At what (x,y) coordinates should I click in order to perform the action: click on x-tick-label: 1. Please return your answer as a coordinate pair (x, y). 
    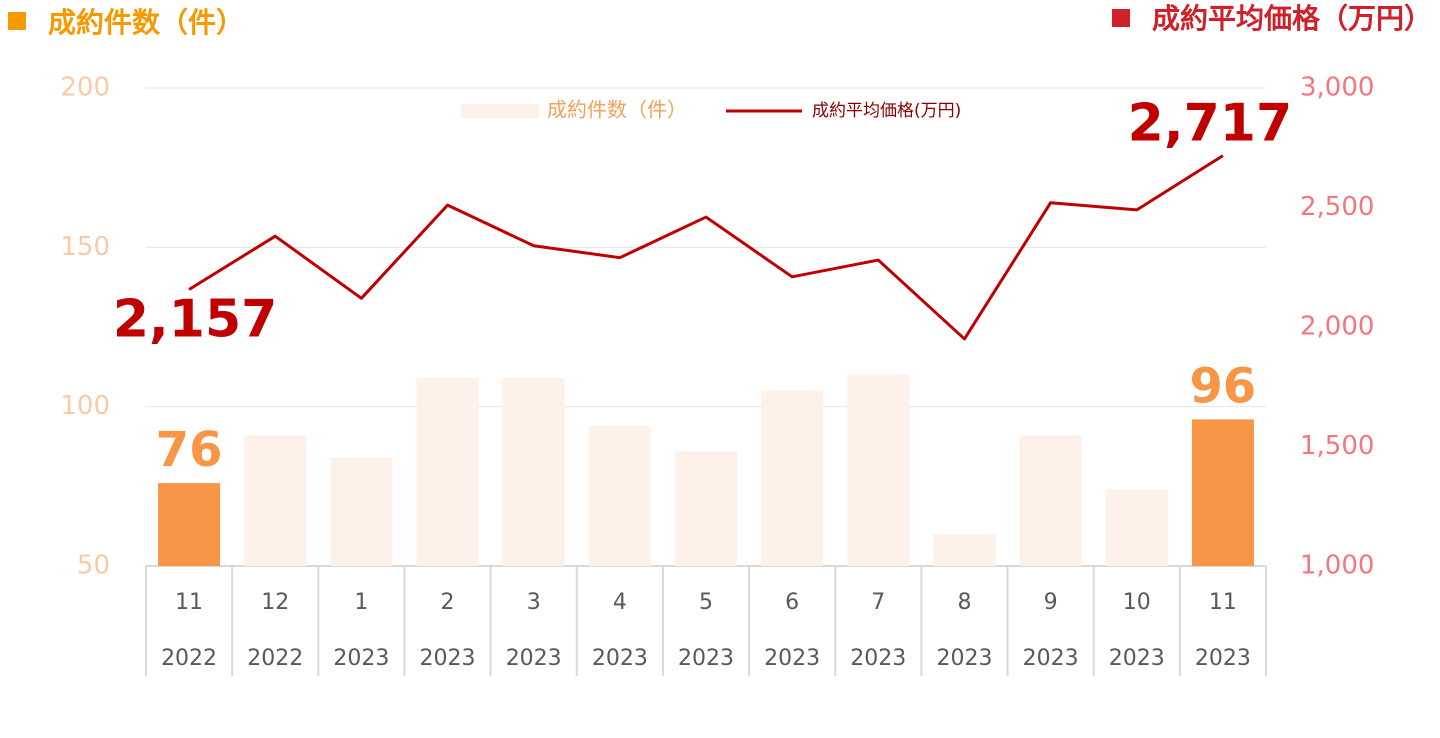
    Looking at the image, I should click on (361, 602).